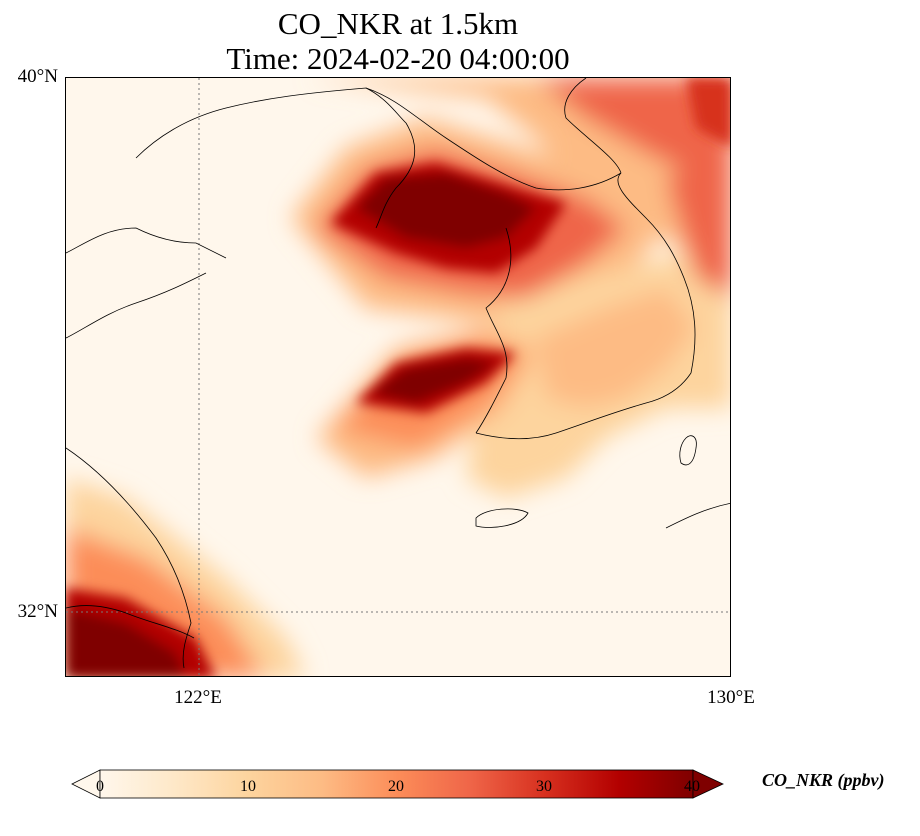  I want to click on lon-label-130E: 130°E, so click(731, 697).